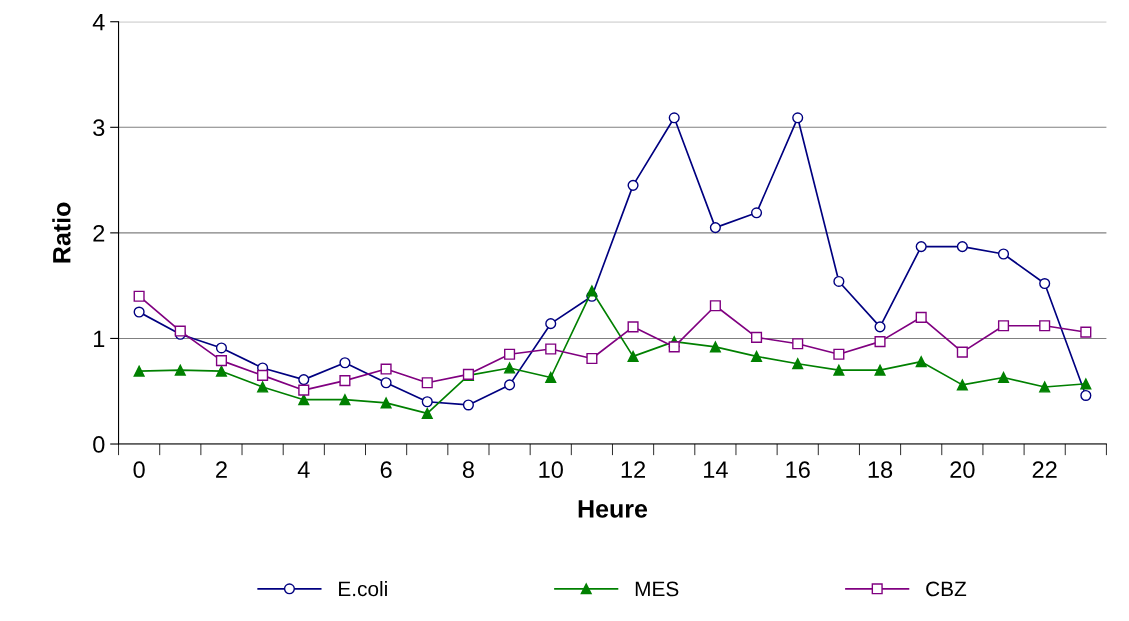 The width and height of the screenshot is (1129, 621). I want to click on x-tick-label: 18, so click(880, 470).